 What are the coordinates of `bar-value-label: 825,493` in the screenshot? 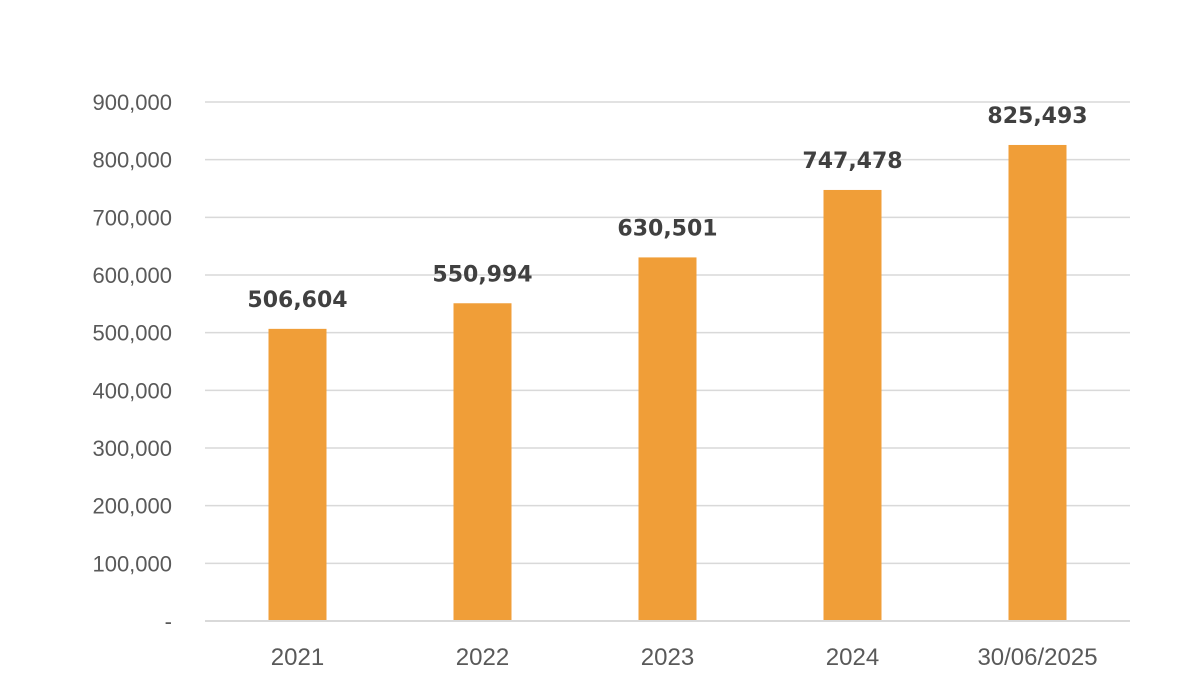 It's located at (1037, 116).